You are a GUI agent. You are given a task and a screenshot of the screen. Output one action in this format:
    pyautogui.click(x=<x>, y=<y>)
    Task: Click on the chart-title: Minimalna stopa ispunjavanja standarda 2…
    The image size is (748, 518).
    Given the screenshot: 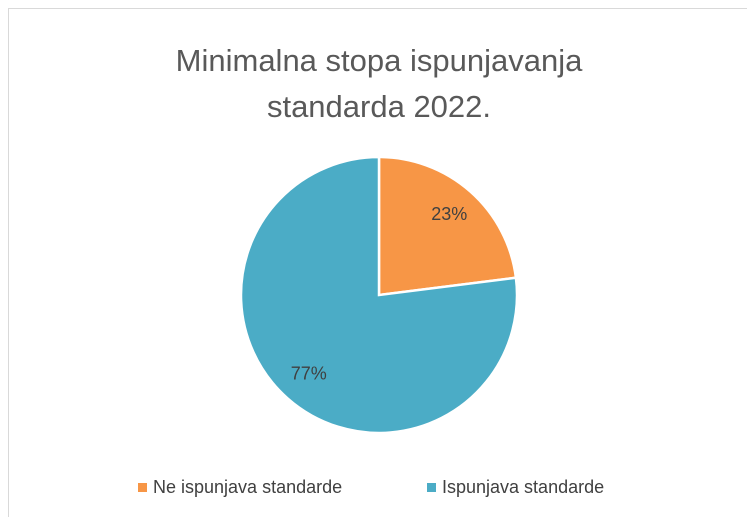 What is the action you would take?
    pyautogui.click(x=379, y=83)
    